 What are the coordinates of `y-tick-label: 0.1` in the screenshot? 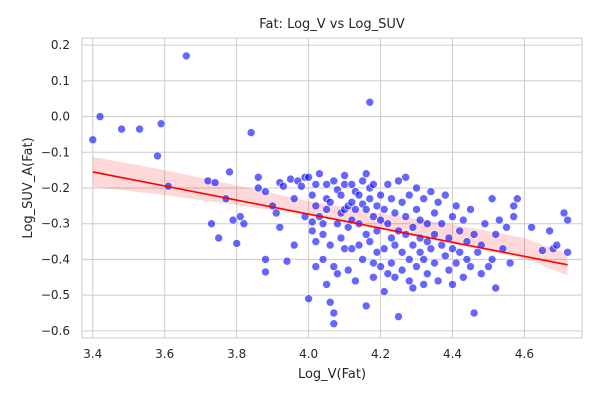 It's located at (60, 81).